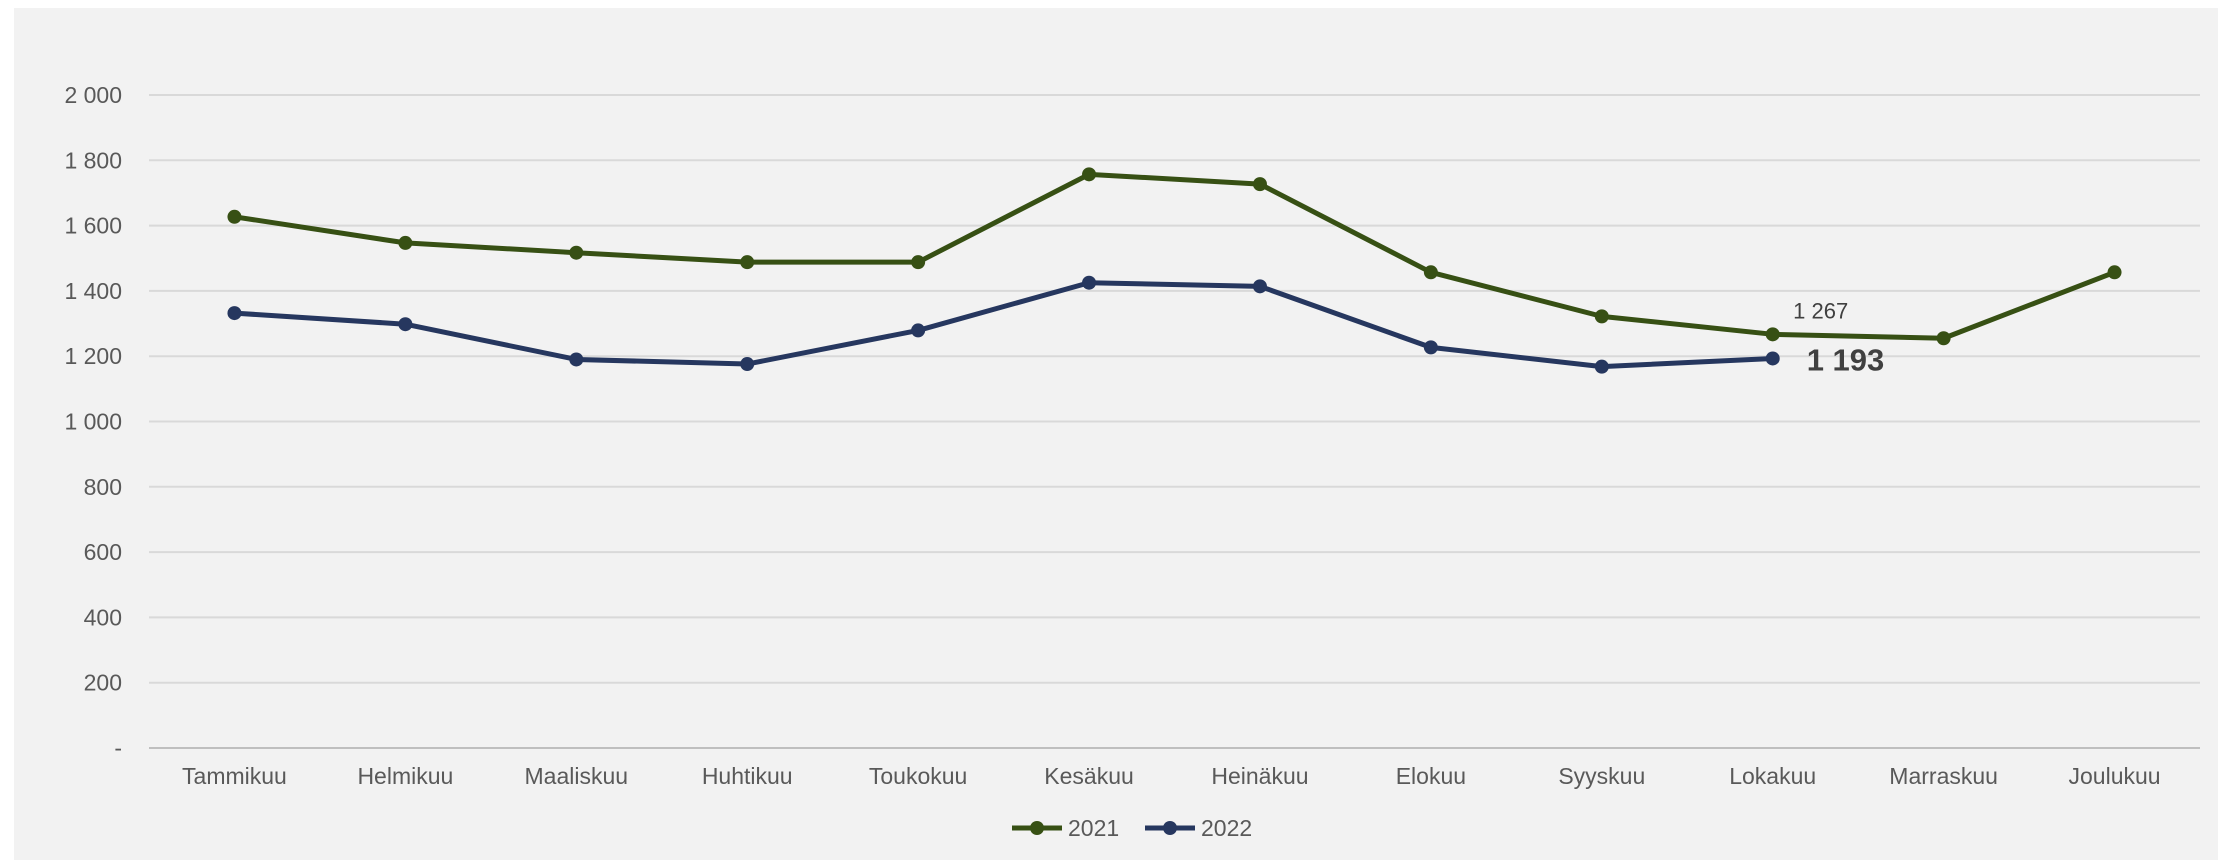  What do you see at coordinates (2115, 776) in the screenshot?
I see `x-tick-label: Joulukuu` at bounding box center [2115, 776].